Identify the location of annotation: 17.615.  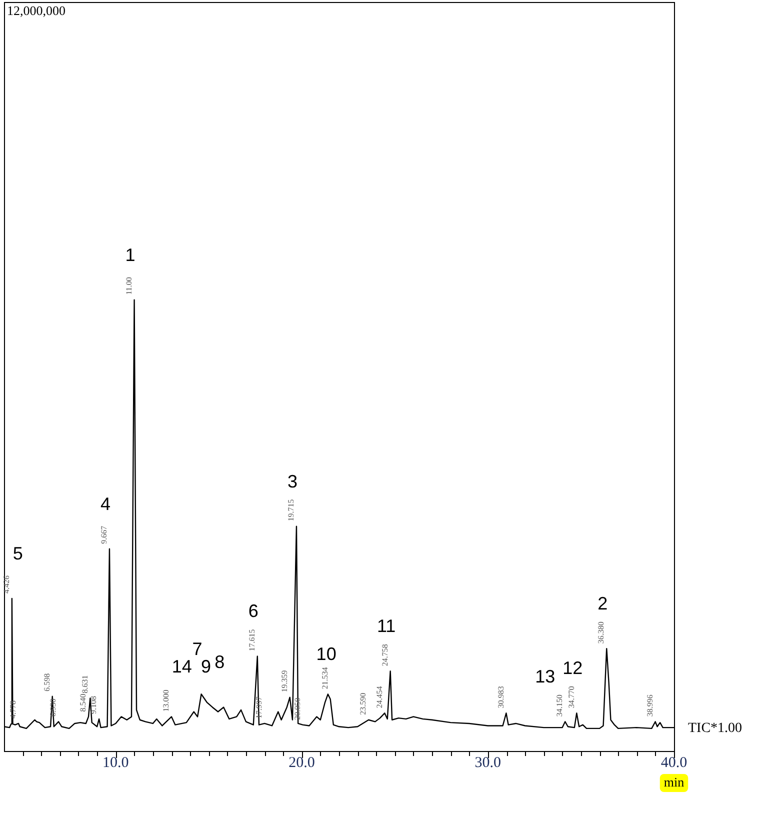
(251, 640).